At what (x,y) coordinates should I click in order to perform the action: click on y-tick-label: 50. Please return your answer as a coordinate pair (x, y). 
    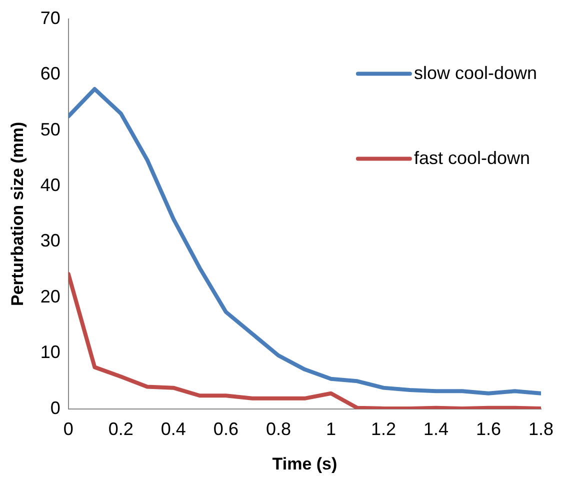
    Looking at the image, I should click on (50, 129).